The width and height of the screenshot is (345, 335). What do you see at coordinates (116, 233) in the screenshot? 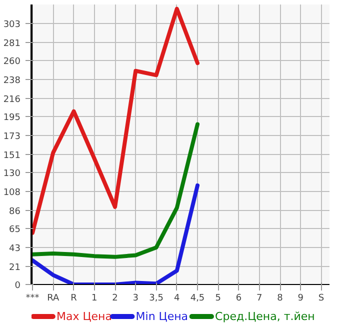
I see `line-series` at bounding box center [116, 233].